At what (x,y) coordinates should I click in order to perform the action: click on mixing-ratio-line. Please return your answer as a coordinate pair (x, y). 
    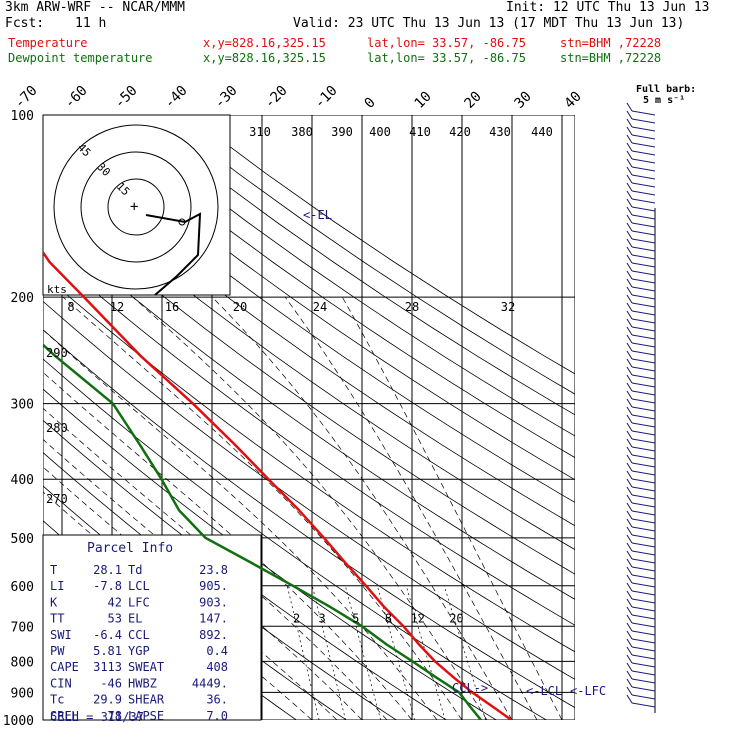
    Looking at the image, I should click on (328, 652).